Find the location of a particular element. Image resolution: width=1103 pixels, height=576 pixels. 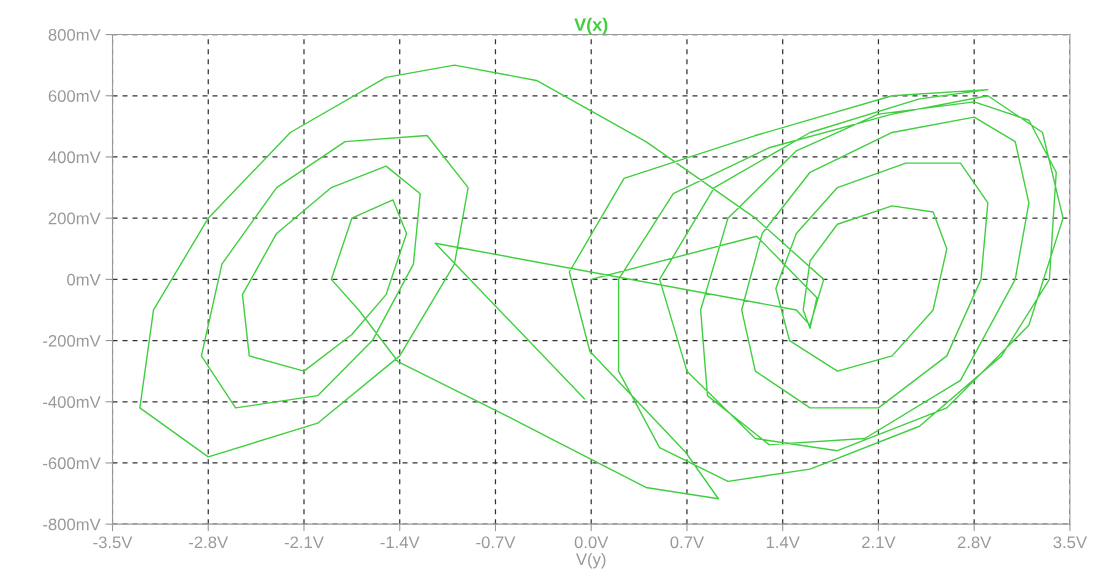

y-tick-label: -800mV is located at coordinates (72, 524).